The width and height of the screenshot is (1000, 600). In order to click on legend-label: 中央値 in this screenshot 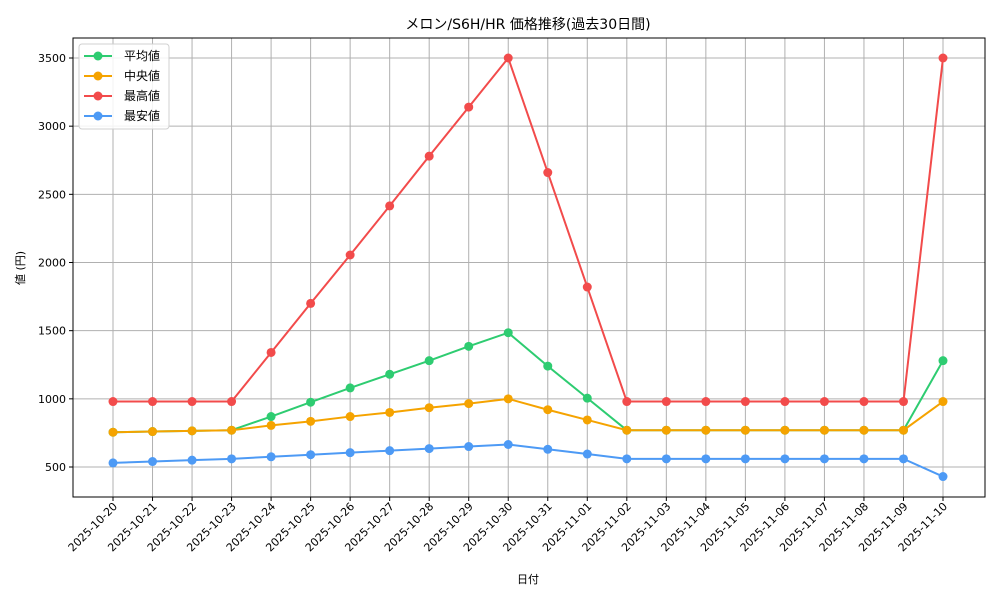, I will do `click(142, 75)`.